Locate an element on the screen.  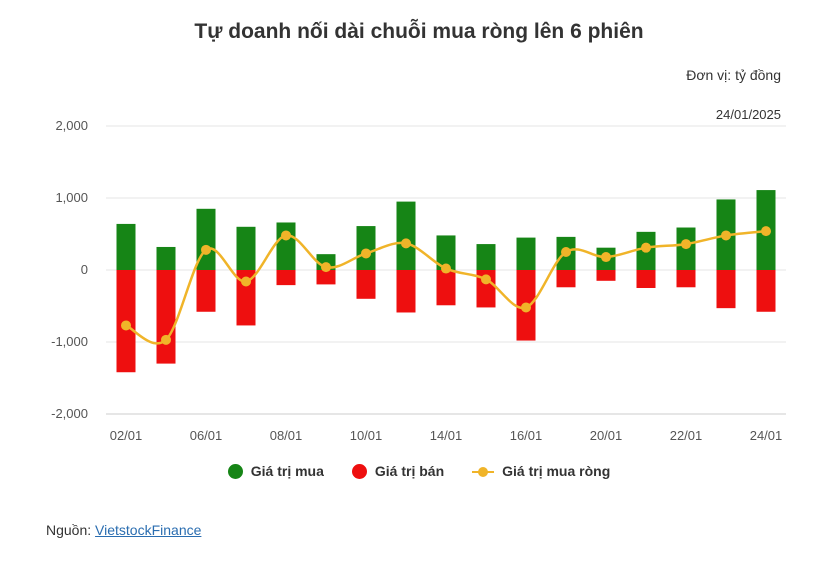
sell-marker-icon is located at coordinates (359, 471).